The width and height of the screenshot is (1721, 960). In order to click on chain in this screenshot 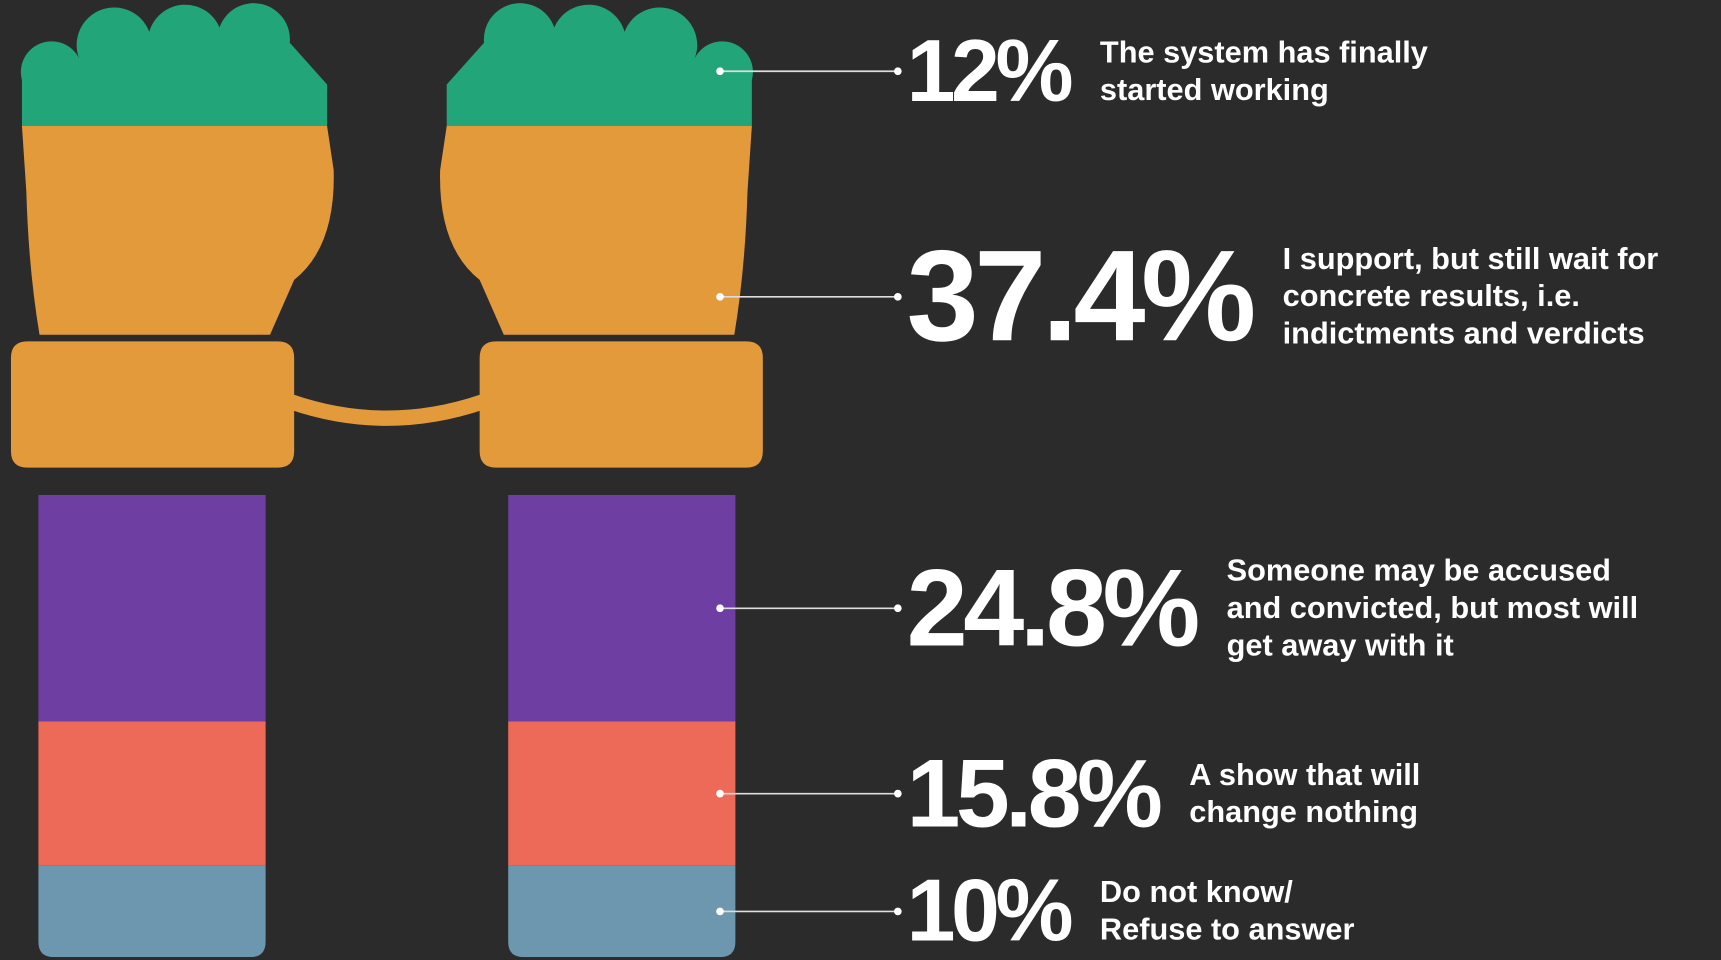, I will do `click(387, 410)`.